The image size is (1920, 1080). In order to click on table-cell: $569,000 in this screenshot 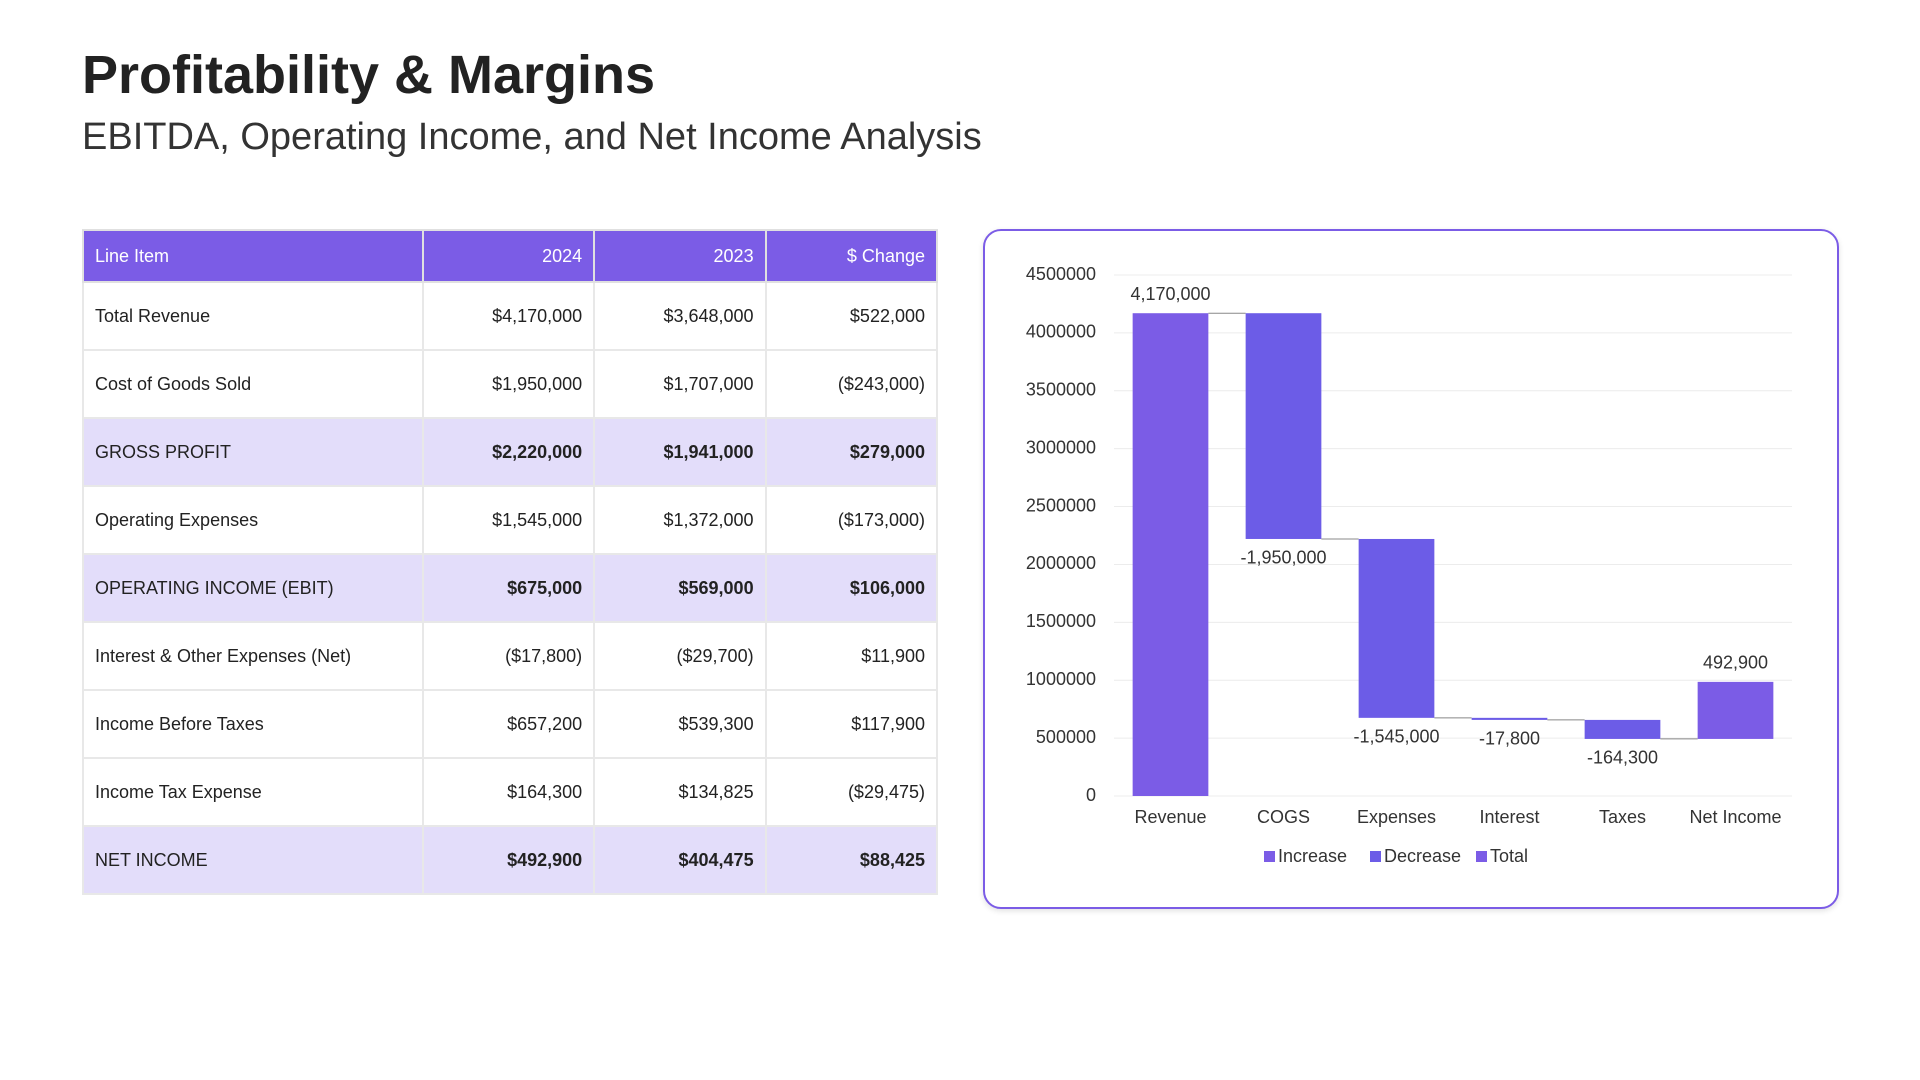, I will do `click(680, 588)`.